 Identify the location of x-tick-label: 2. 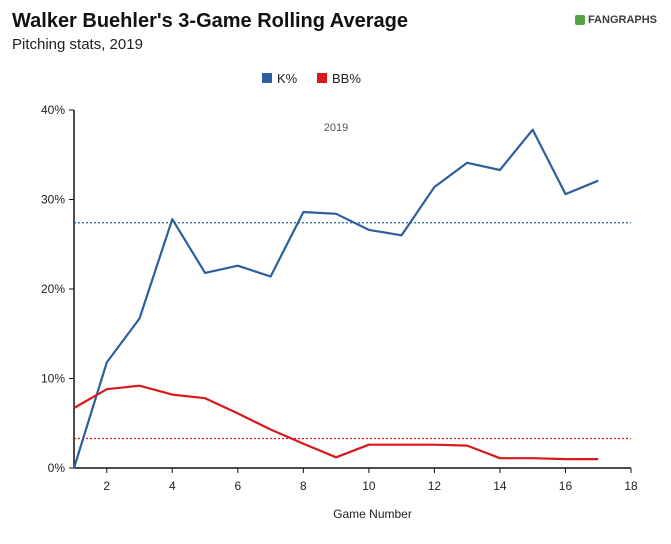
(106, 486).